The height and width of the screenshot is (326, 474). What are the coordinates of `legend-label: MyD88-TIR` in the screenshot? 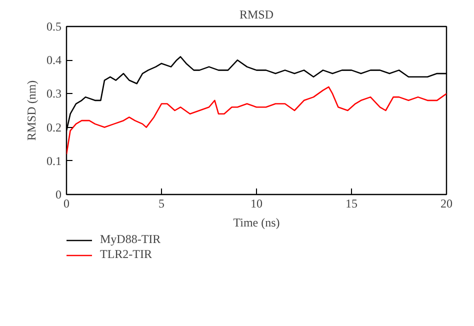 It's located at (130, 239).